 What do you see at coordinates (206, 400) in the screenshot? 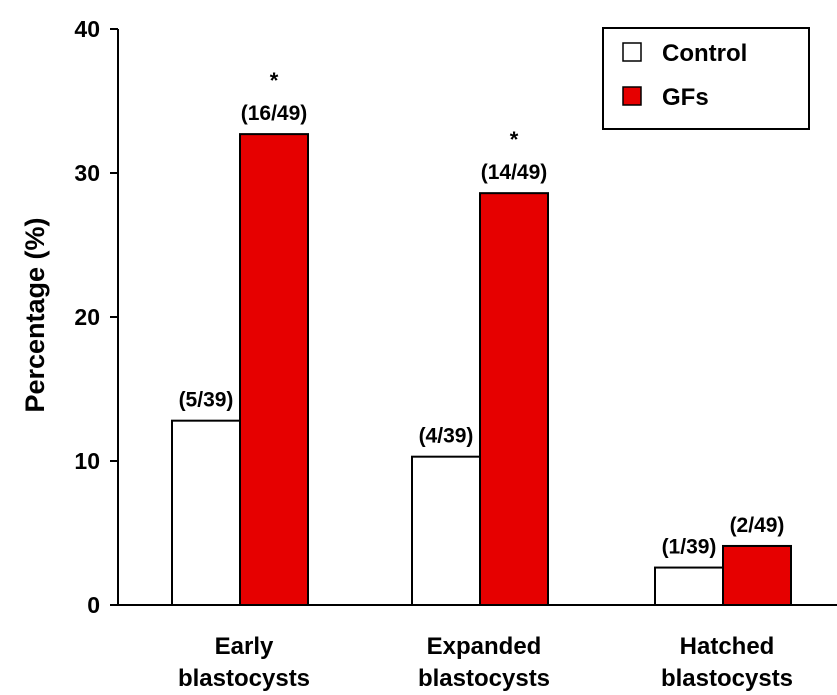
I see `data-label: (5/39)` at bounding box center [206, 400].